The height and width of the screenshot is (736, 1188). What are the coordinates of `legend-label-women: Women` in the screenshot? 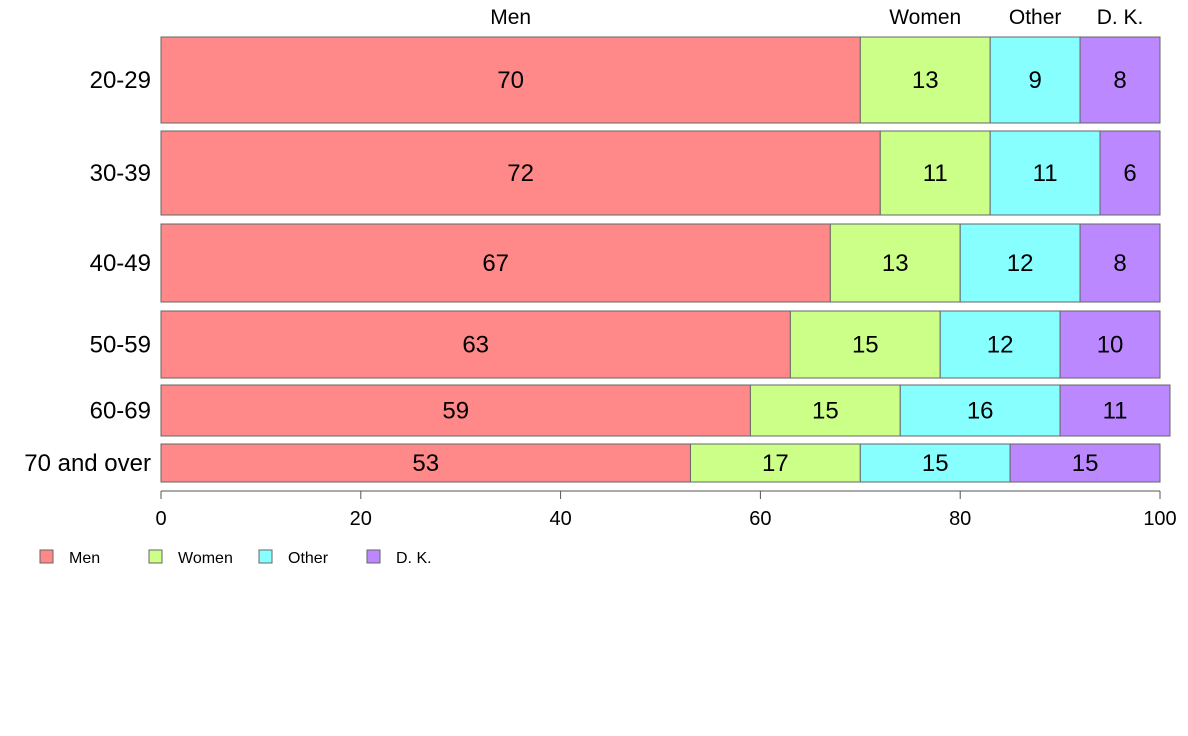 It's located at (205, 558).